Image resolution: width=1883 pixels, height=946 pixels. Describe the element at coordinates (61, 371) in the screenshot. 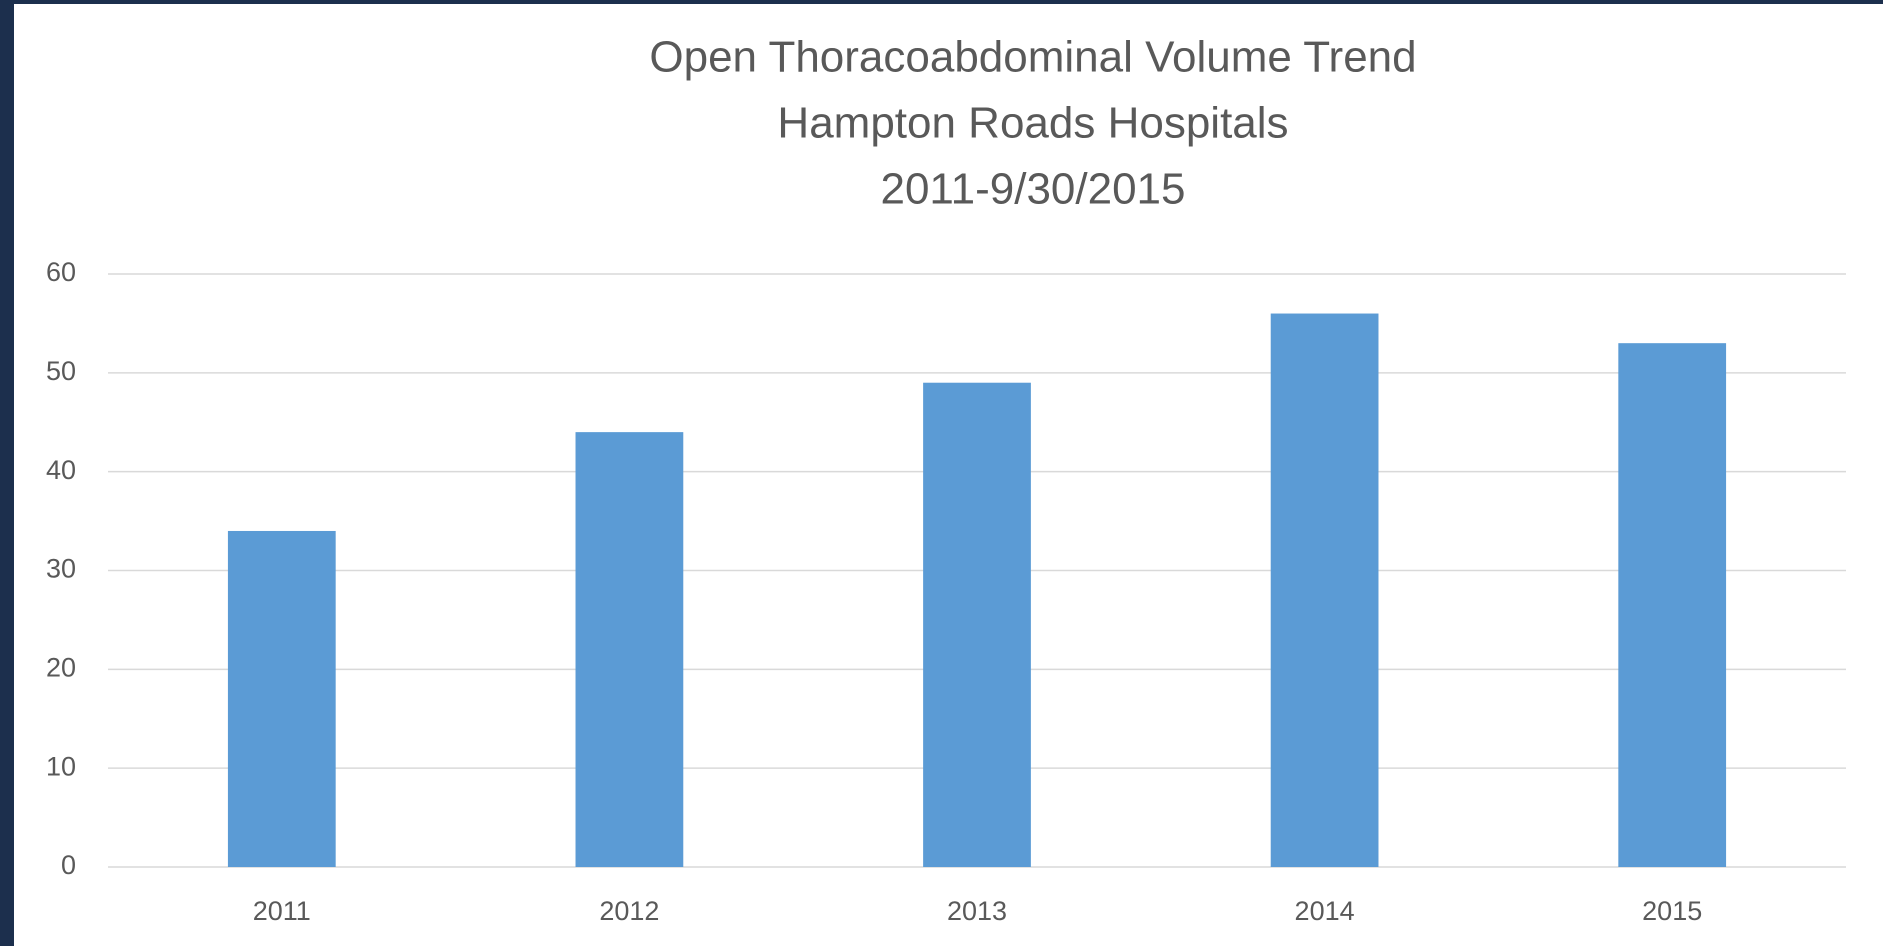

I see `y-tick-label: 50` at that location.